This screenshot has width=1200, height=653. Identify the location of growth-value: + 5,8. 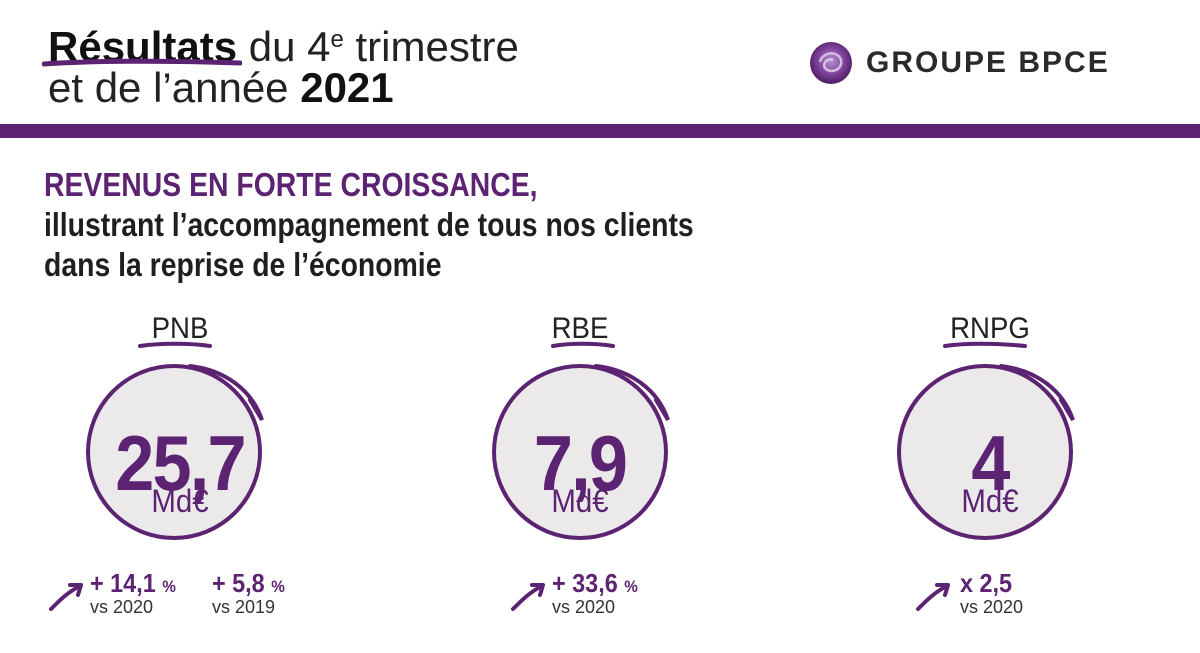
(238, 583).